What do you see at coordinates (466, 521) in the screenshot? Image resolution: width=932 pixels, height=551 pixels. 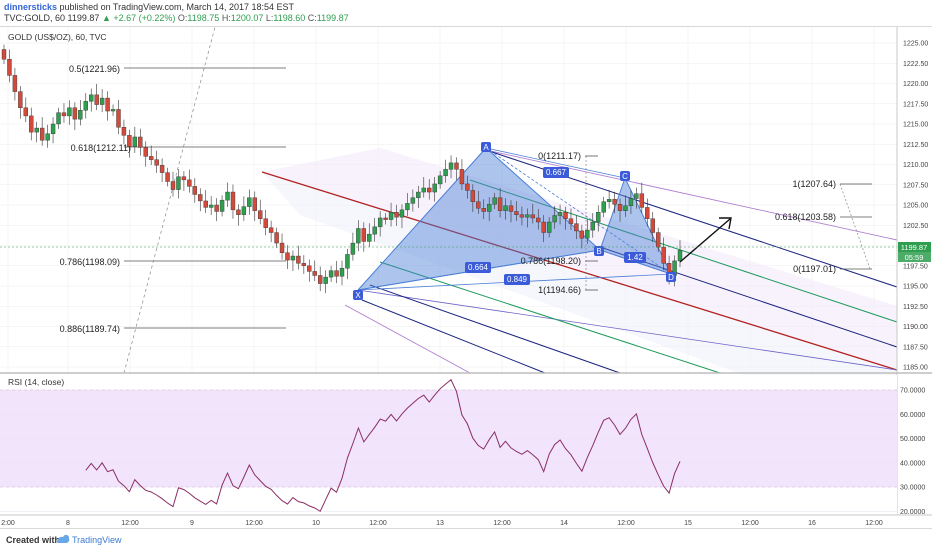 I see `time-axis` at bounding box center [466, 521].